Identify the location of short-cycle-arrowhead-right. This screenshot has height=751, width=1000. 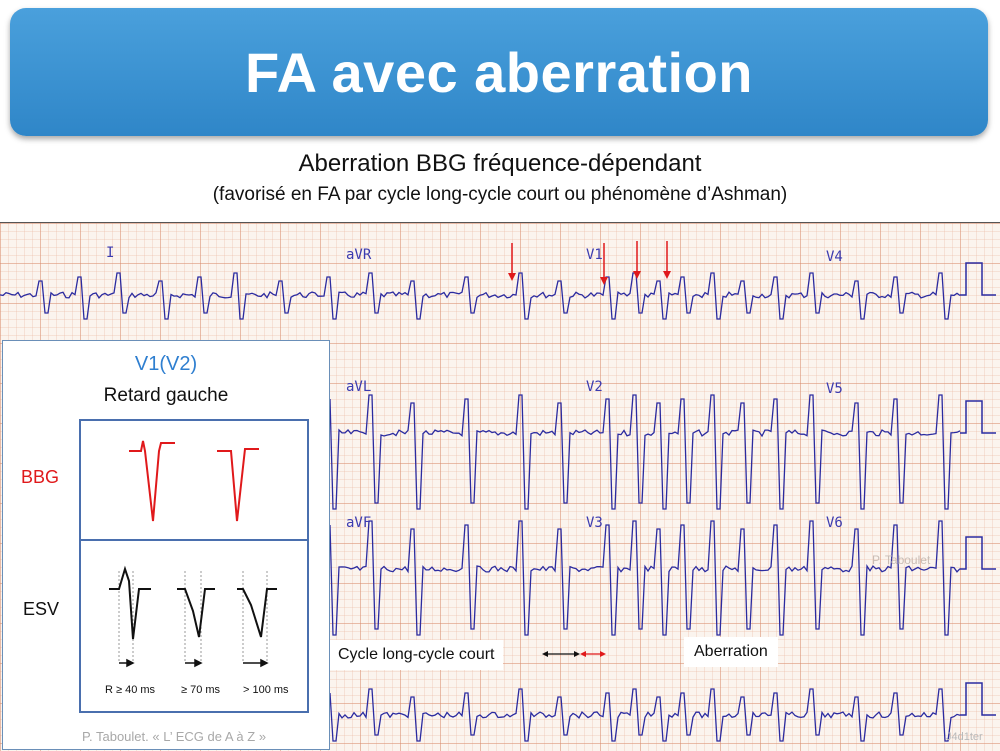
(603, 654).